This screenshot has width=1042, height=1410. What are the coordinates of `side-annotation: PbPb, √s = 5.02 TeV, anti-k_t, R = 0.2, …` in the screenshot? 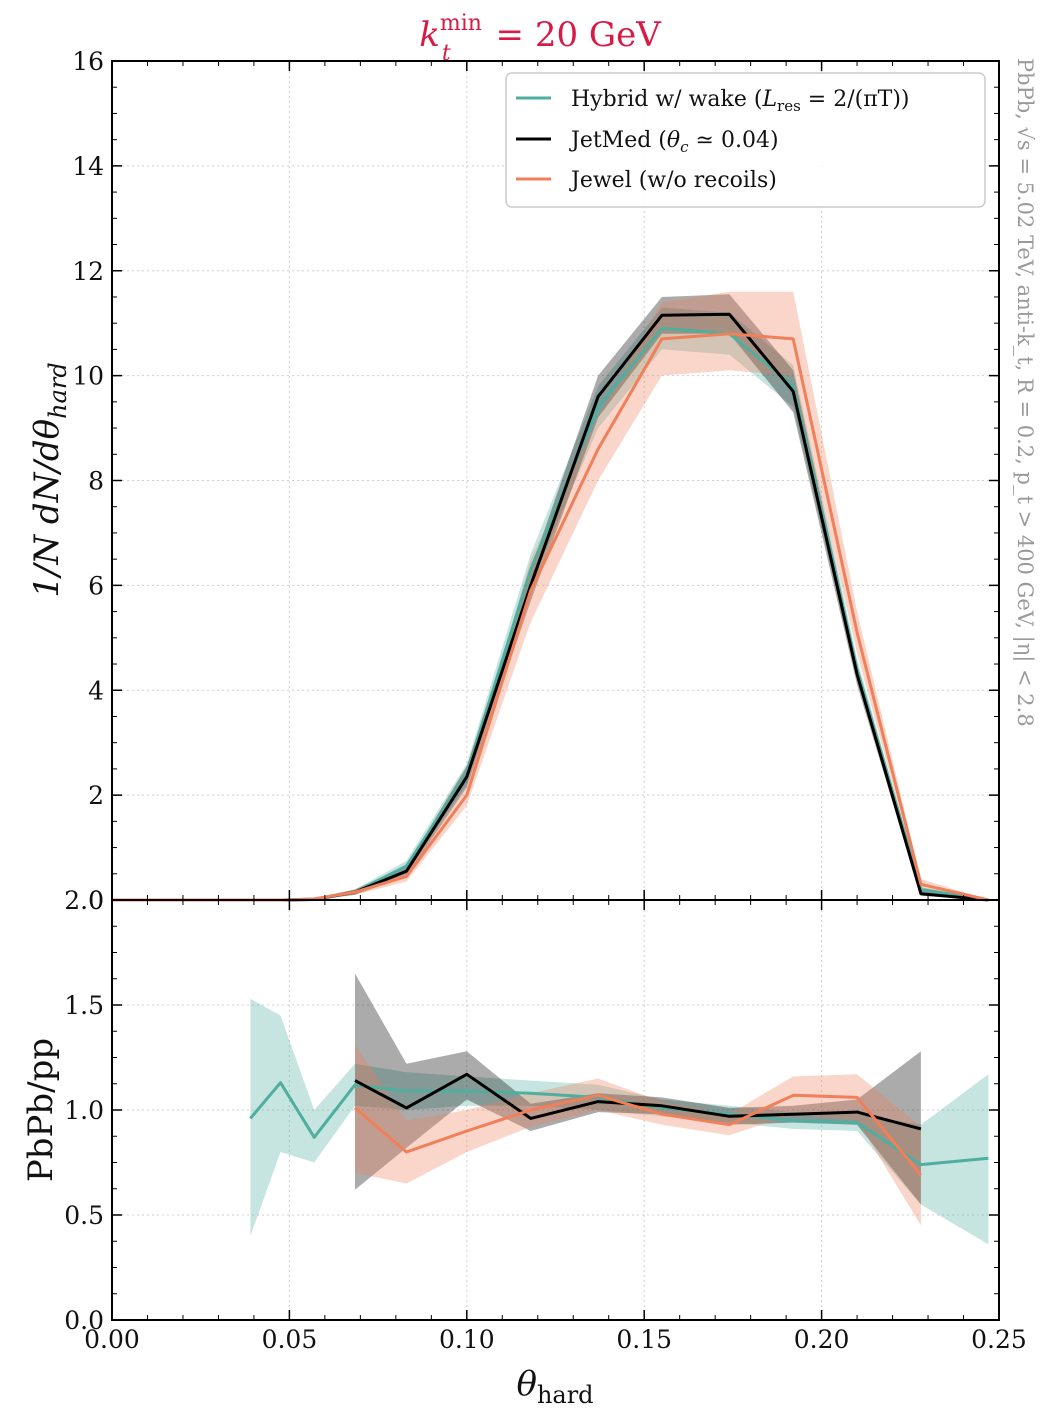 It's located at (1024, 392).